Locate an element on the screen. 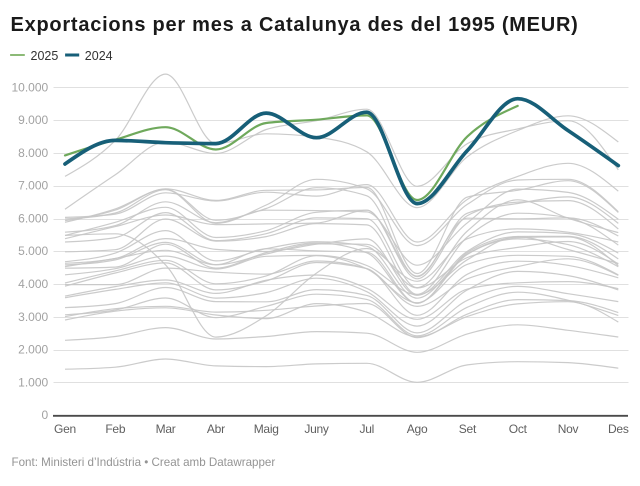 The height and width of the screenshot is (486, 640). svg-text: Set is located at coordinates (468, 429).